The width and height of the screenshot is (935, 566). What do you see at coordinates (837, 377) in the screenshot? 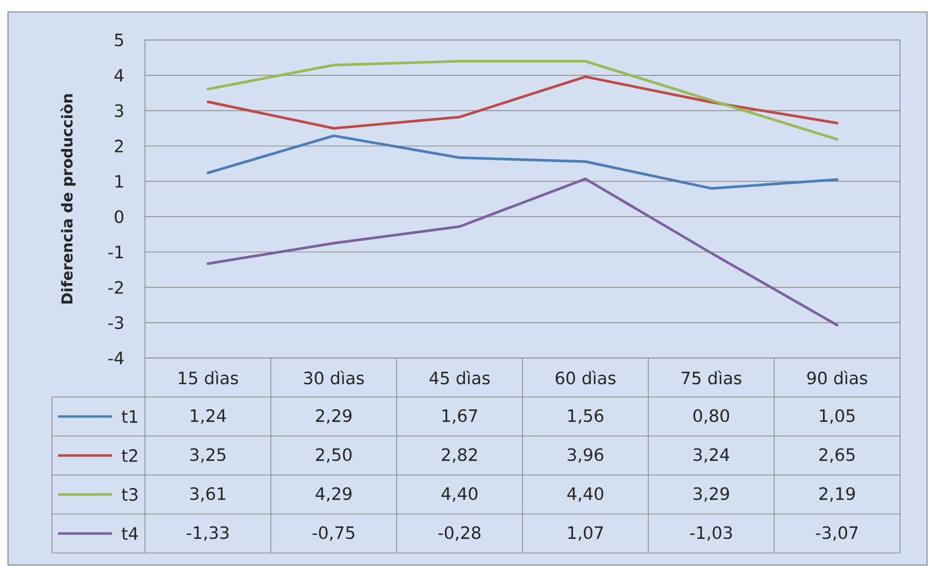
I see `x-tick-label: 90 dìas` at bounding box center [837, 377].